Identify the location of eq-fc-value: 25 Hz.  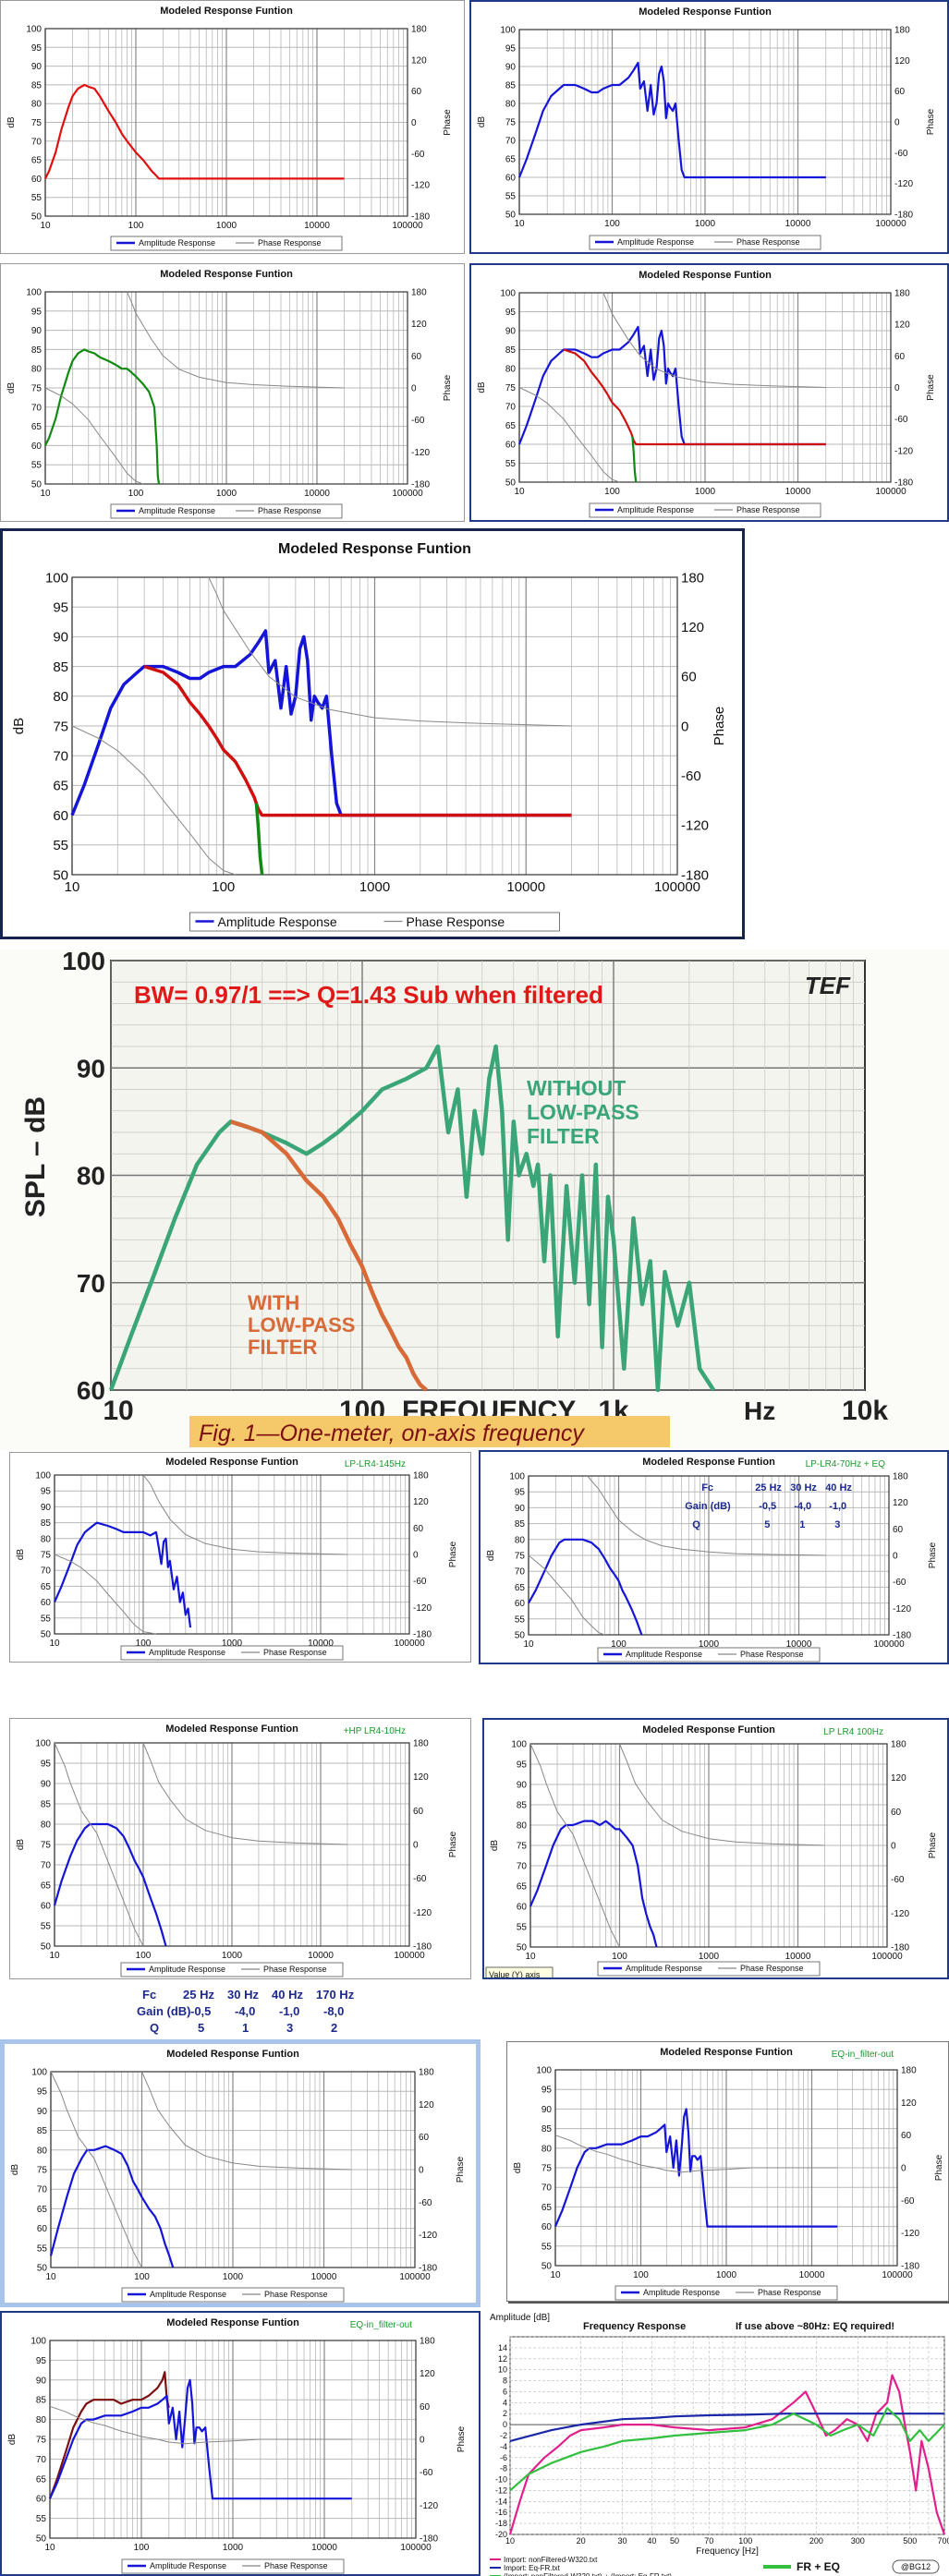
(769, 1488).